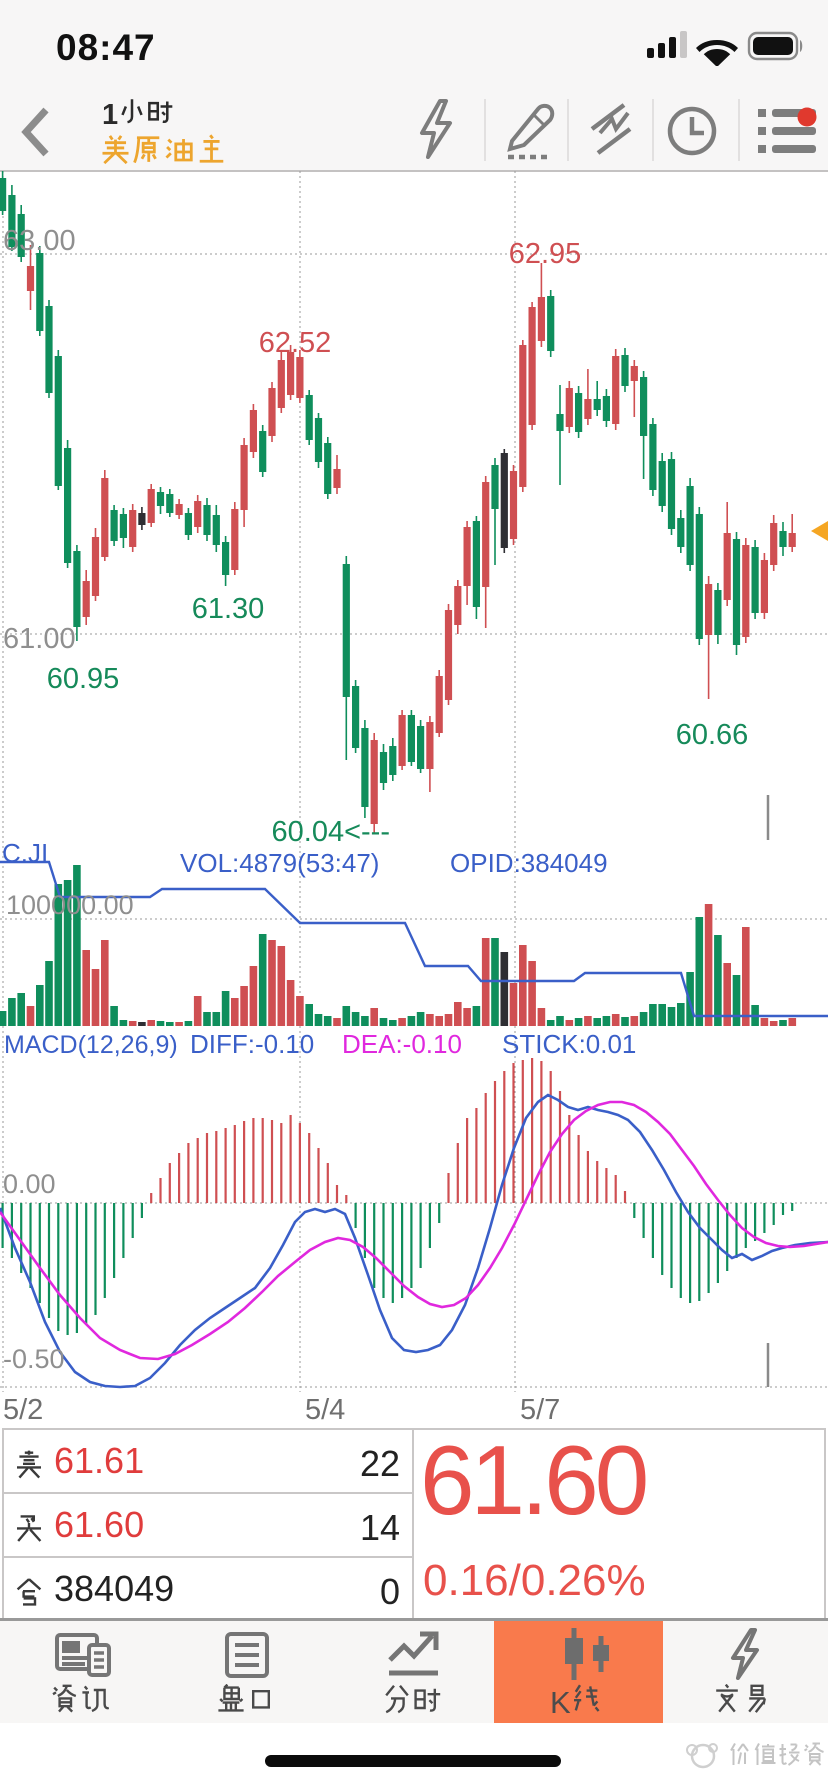 The width and height of the screenshot is (828, 1792). Describe the element at coordinates (25, 853) in the screenshot. I see `svg-text: C.JI` at that location.